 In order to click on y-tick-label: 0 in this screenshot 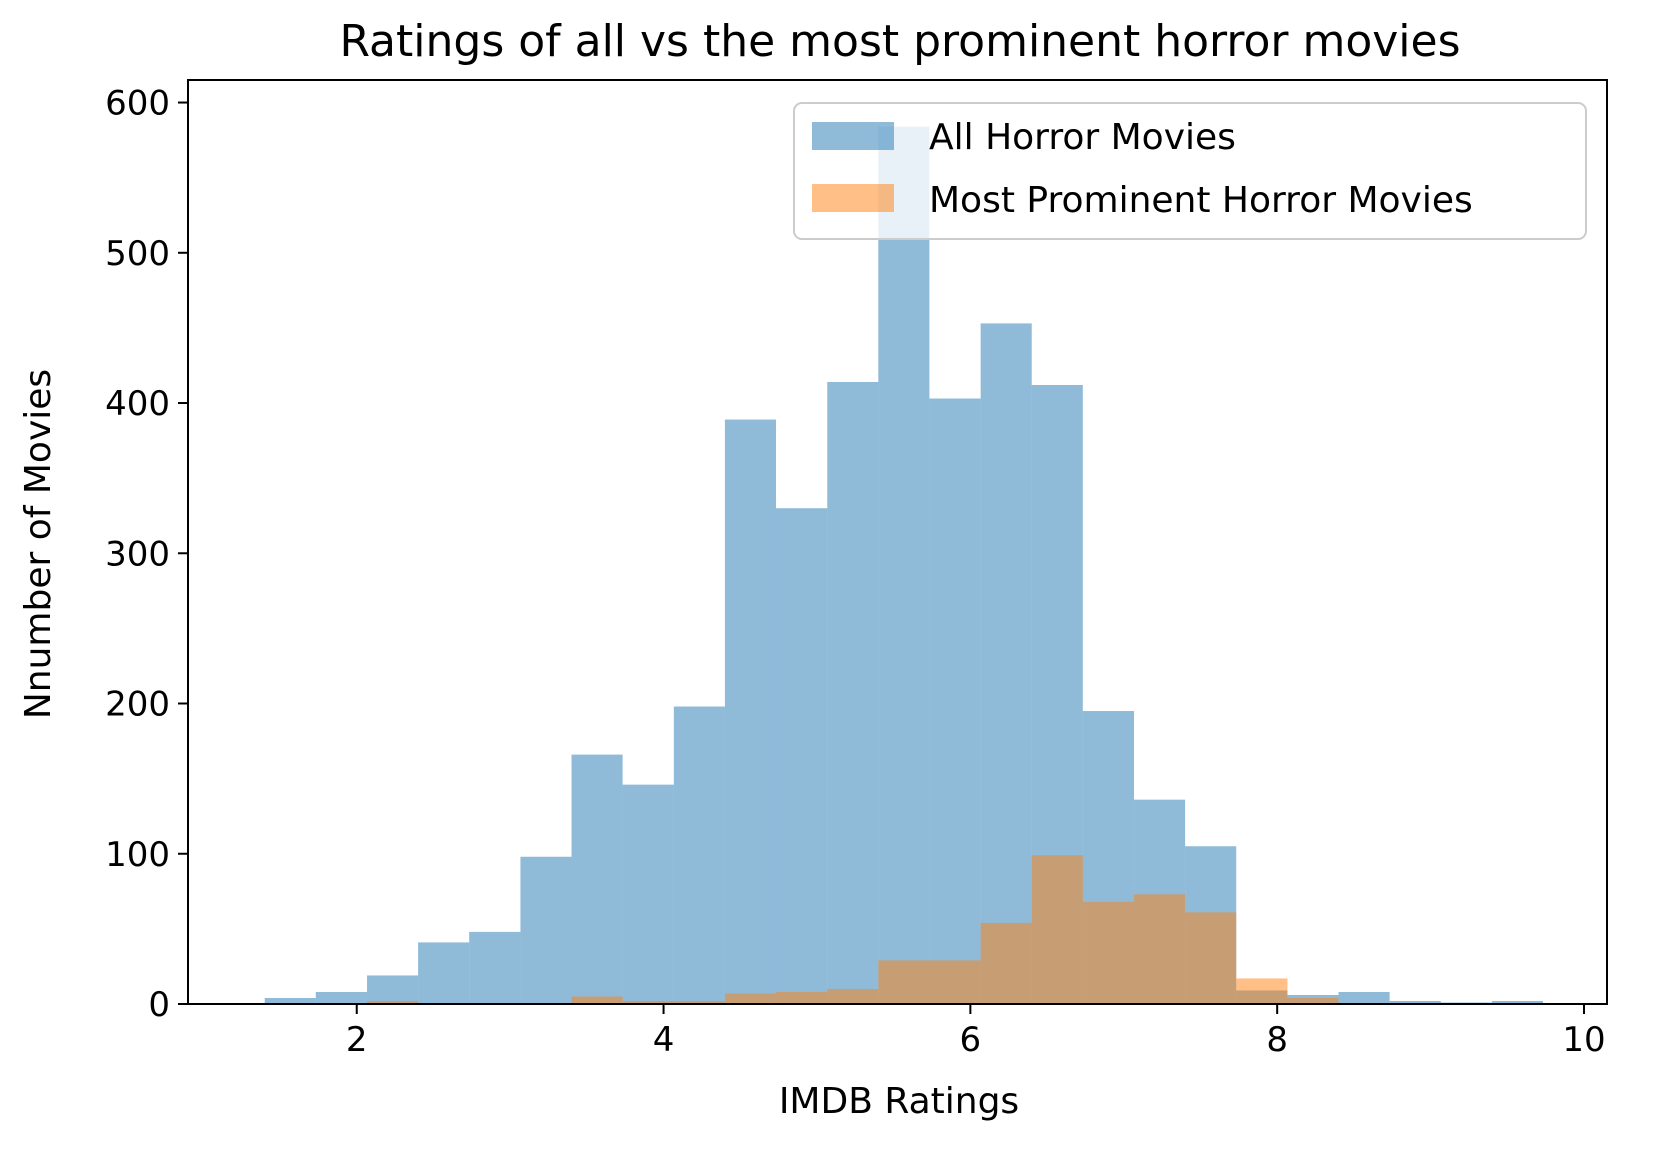, I will do `click(159, 1005)`.